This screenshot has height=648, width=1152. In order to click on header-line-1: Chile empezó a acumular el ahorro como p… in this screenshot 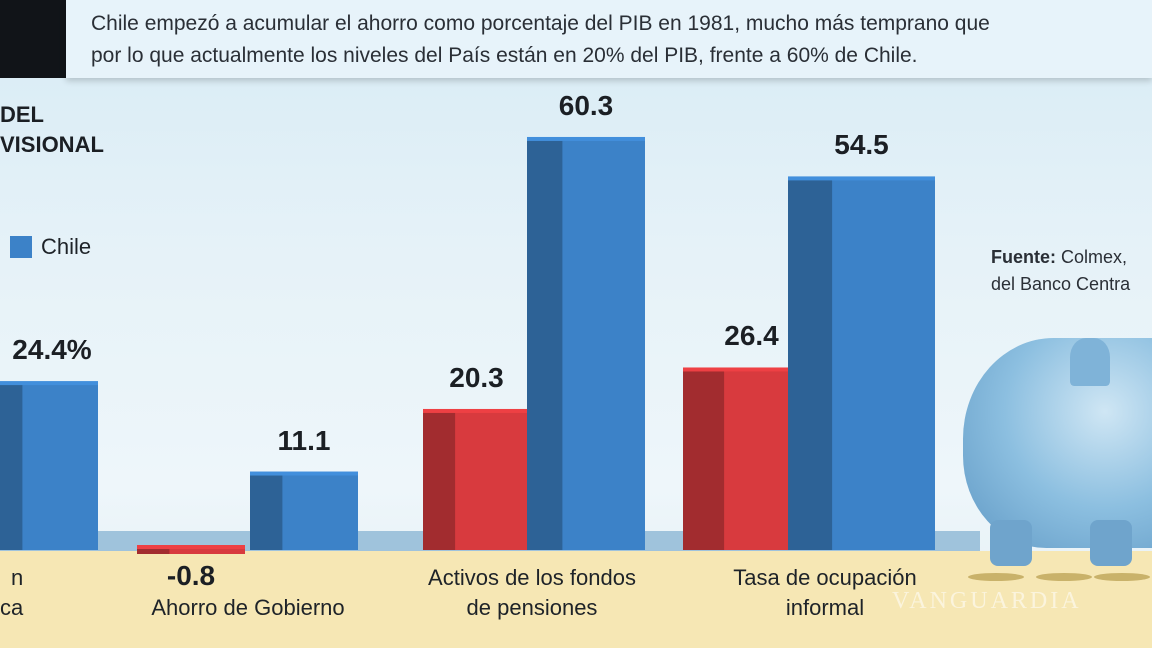, I will do `click(540, 23)`.